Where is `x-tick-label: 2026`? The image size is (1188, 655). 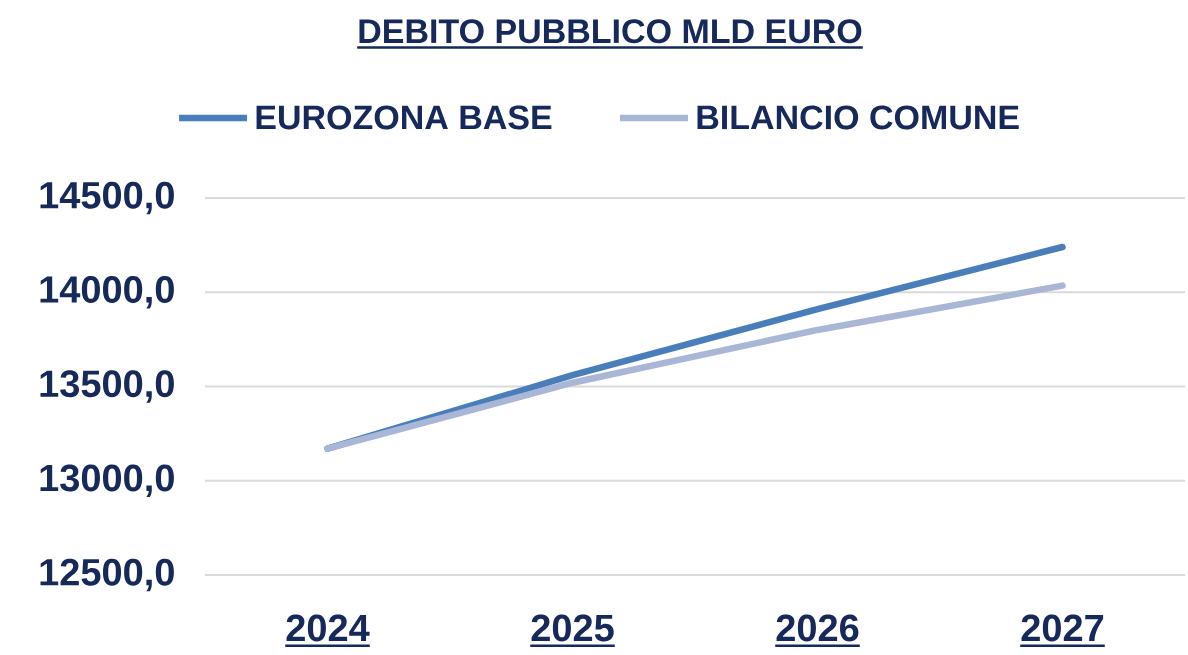 x-tick-label: 2026 is located at coordinates (817, 628).